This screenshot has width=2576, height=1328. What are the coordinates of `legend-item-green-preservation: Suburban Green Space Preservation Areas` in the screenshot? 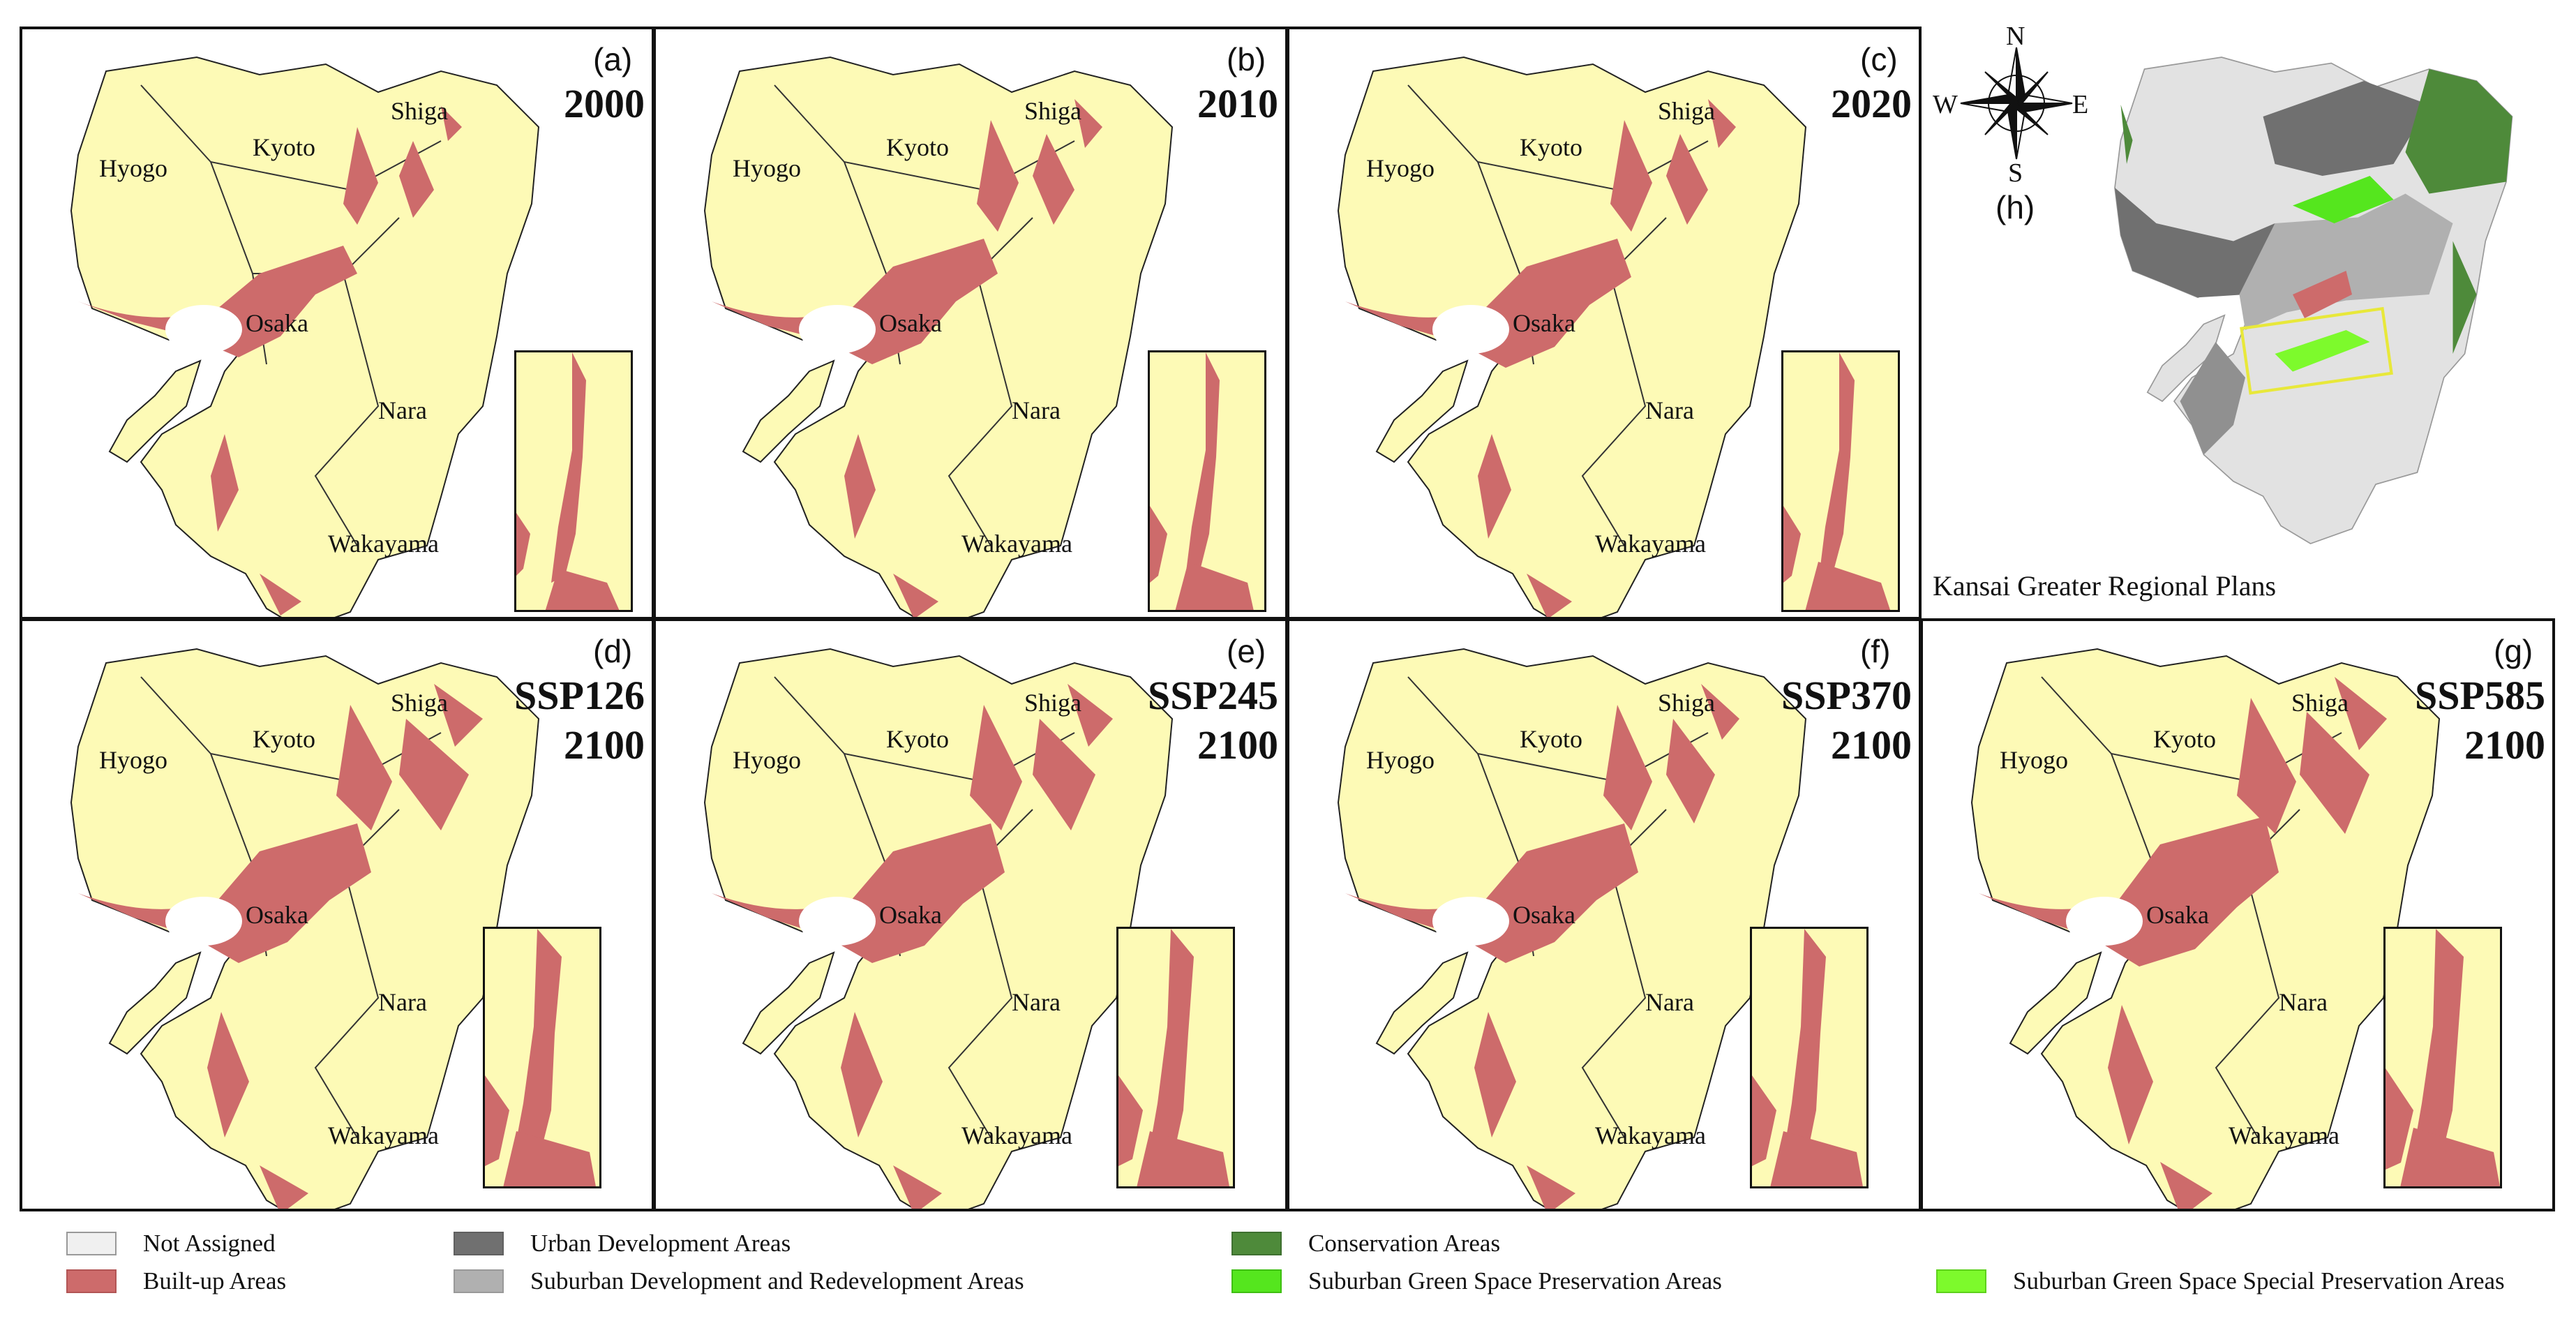 It's located at (1476, 1281).